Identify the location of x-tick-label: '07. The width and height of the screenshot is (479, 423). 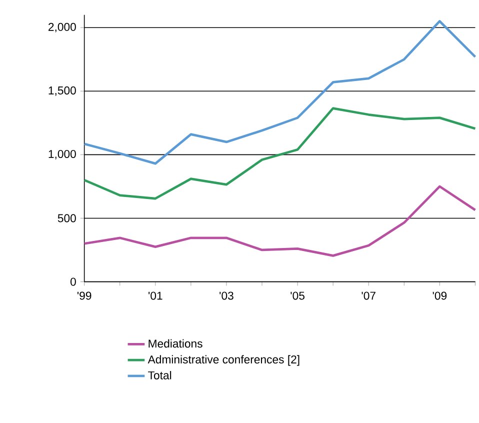
(369, 296).